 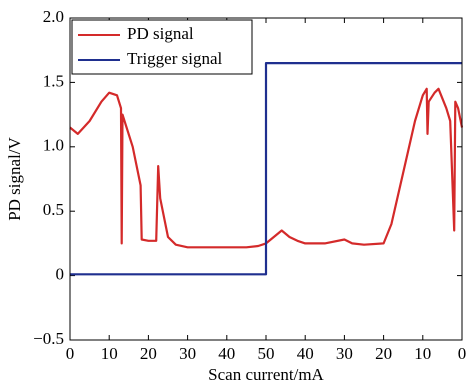 I want to click on y-tick-label: 0, so click(x=60, y=274).